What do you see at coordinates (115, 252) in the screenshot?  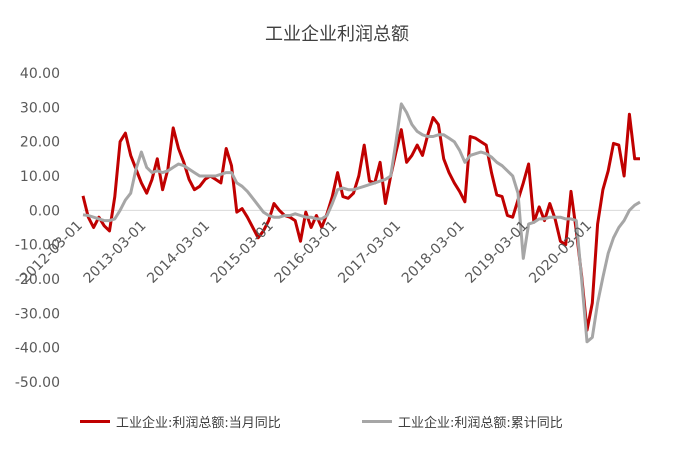 I see `x-tick-label: 2013-03-01` at bounding box center [115, 252].